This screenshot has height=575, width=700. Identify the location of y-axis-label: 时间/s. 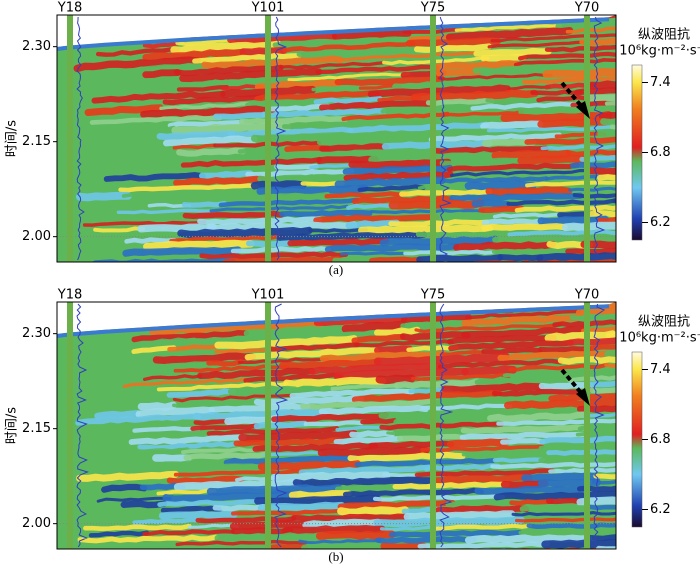
(12, 138).